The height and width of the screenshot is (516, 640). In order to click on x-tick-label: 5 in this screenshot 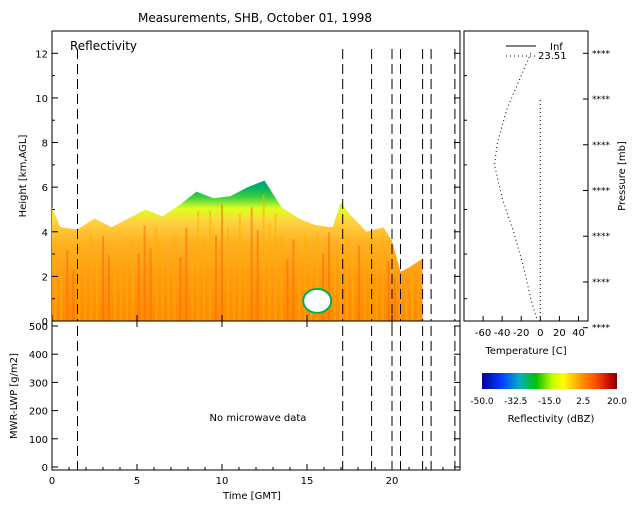, I will do `click(137, 481)`.